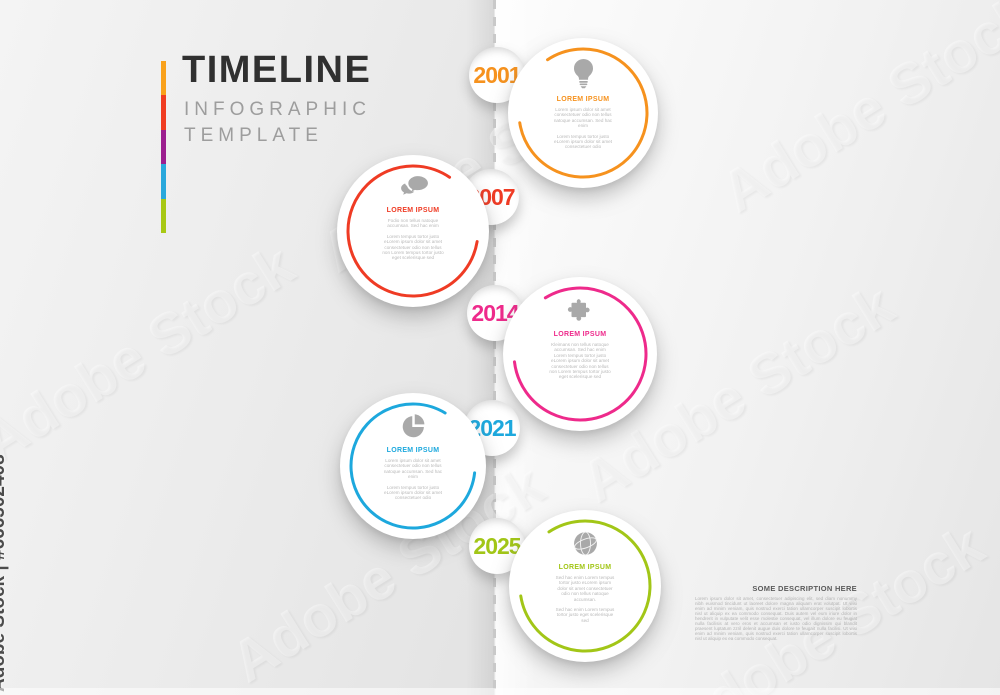 The width and height of the screenshot is (1000, 695). Describe the element at coordinates (163, 181) in the screenshot. I see `accent-segment-blue` at that location.